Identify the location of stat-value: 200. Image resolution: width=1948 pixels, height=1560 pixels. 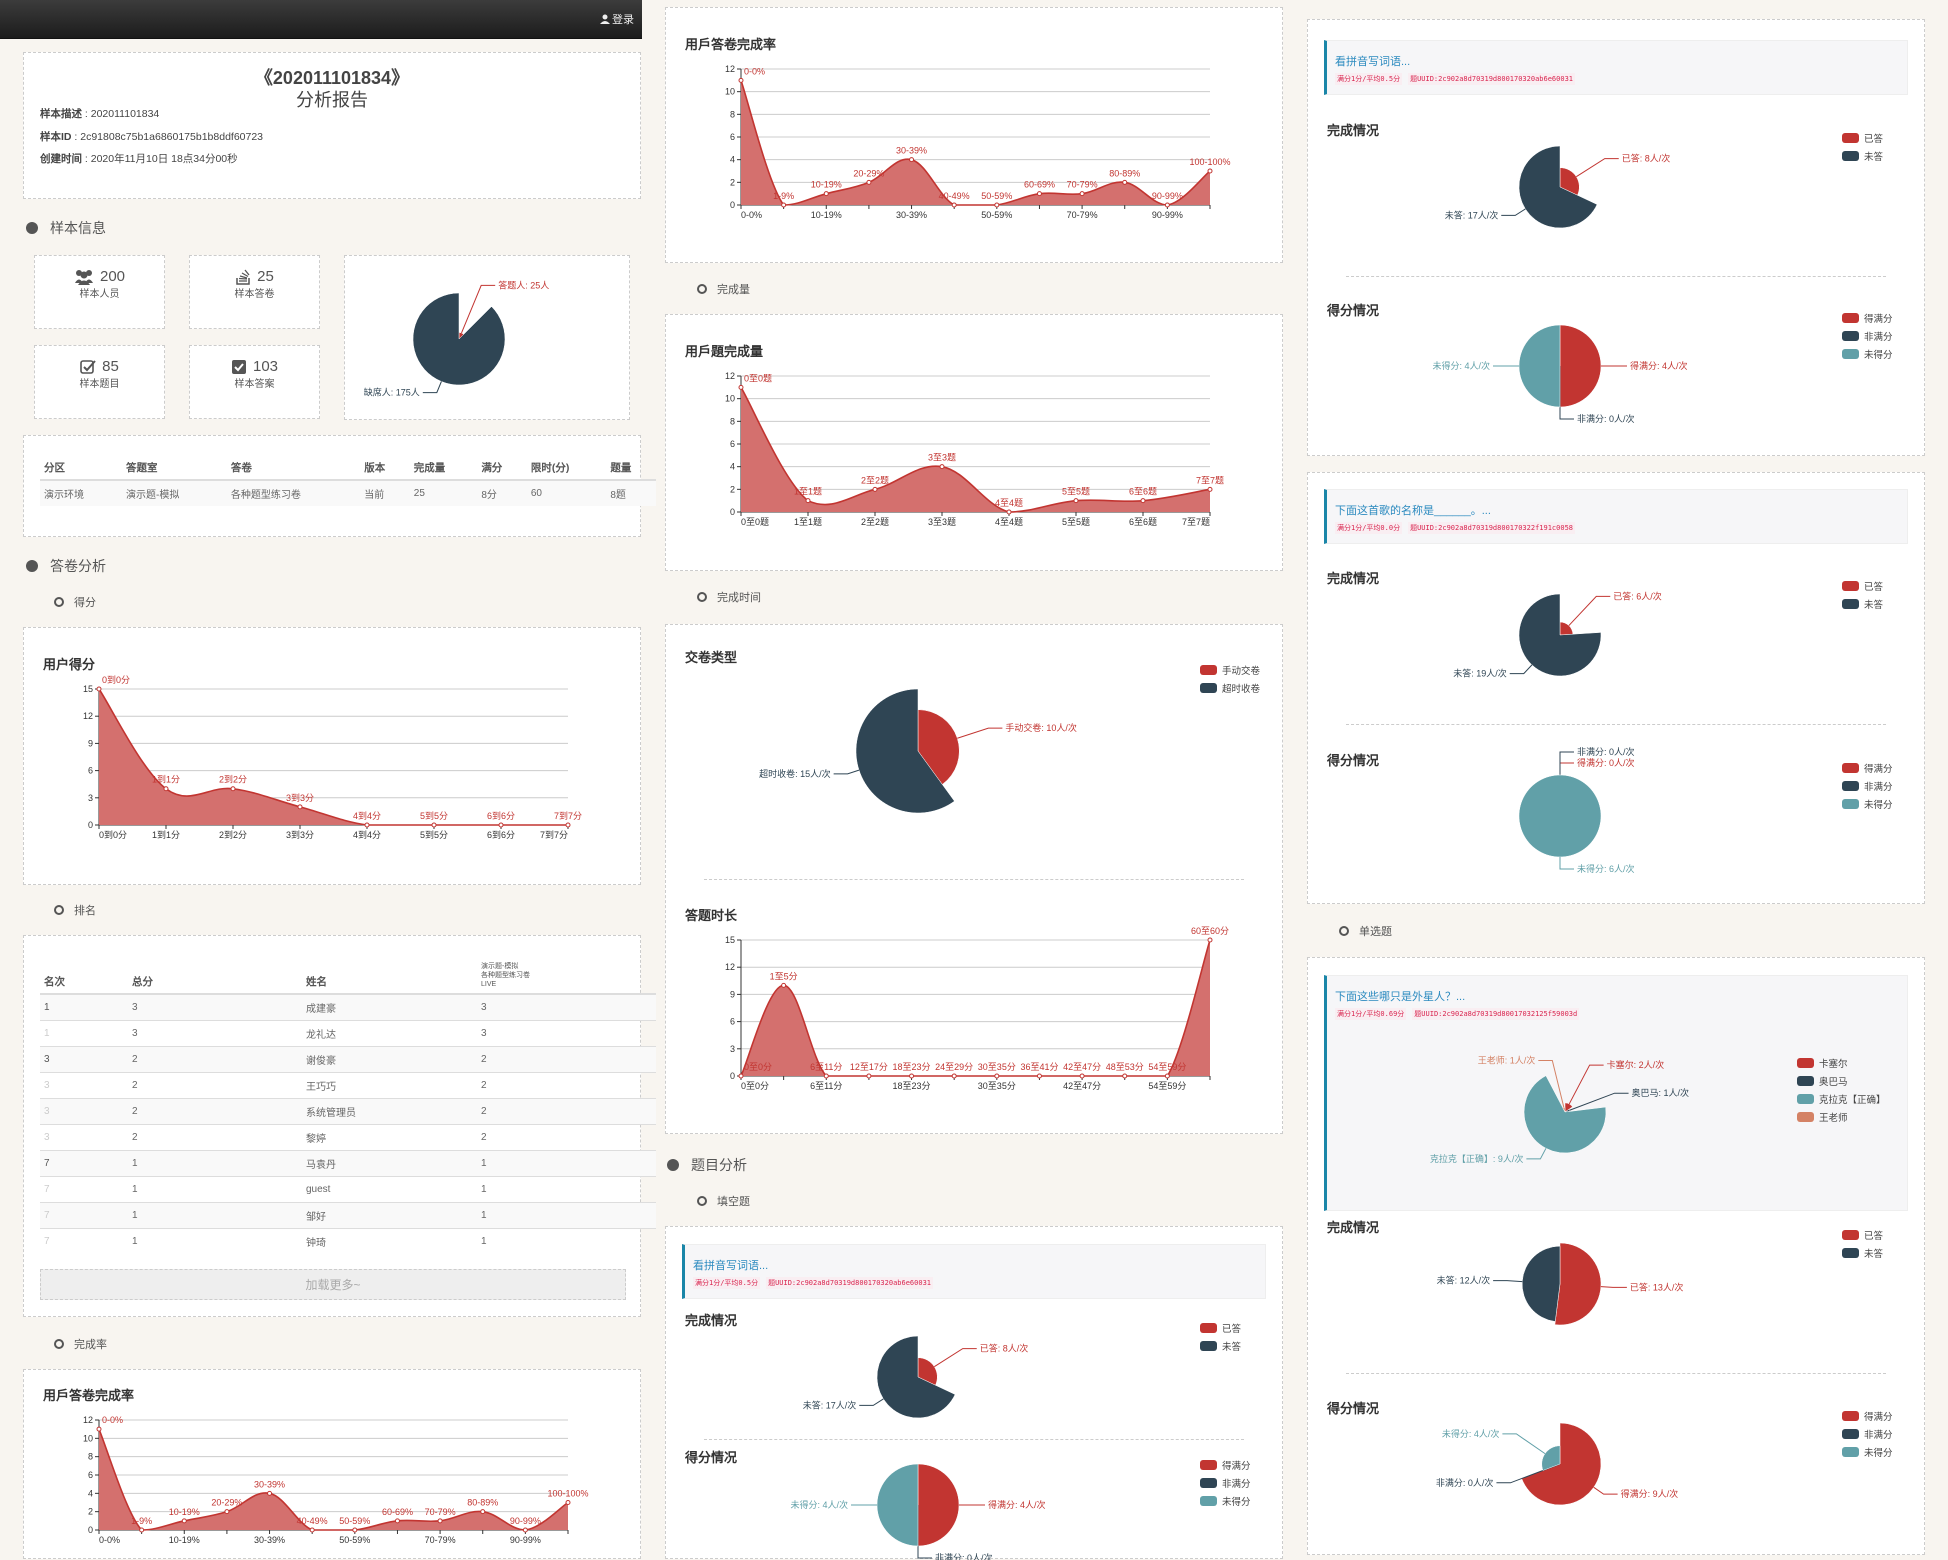
(112, 276).